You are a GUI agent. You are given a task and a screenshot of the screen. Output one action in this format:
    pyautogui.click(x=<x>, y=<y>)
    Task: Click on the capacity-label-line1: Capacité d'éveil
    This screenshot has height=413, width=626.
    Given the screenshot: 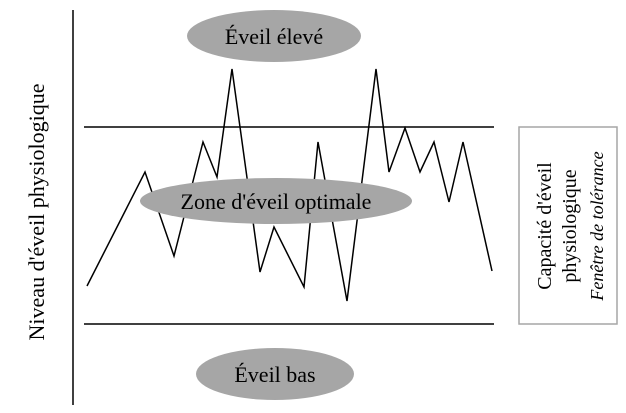 What is the action you would take?
    pyautogui.click(x=545, y=226)
    